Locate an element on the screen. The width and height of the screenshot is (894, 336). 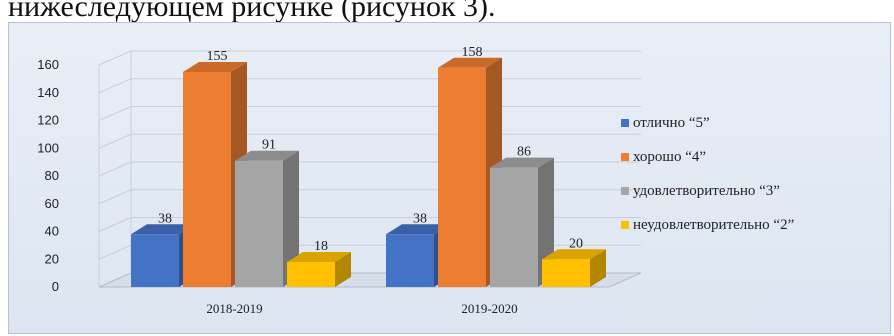
y-tick-label: 80 is located at coordinates (52, 175).